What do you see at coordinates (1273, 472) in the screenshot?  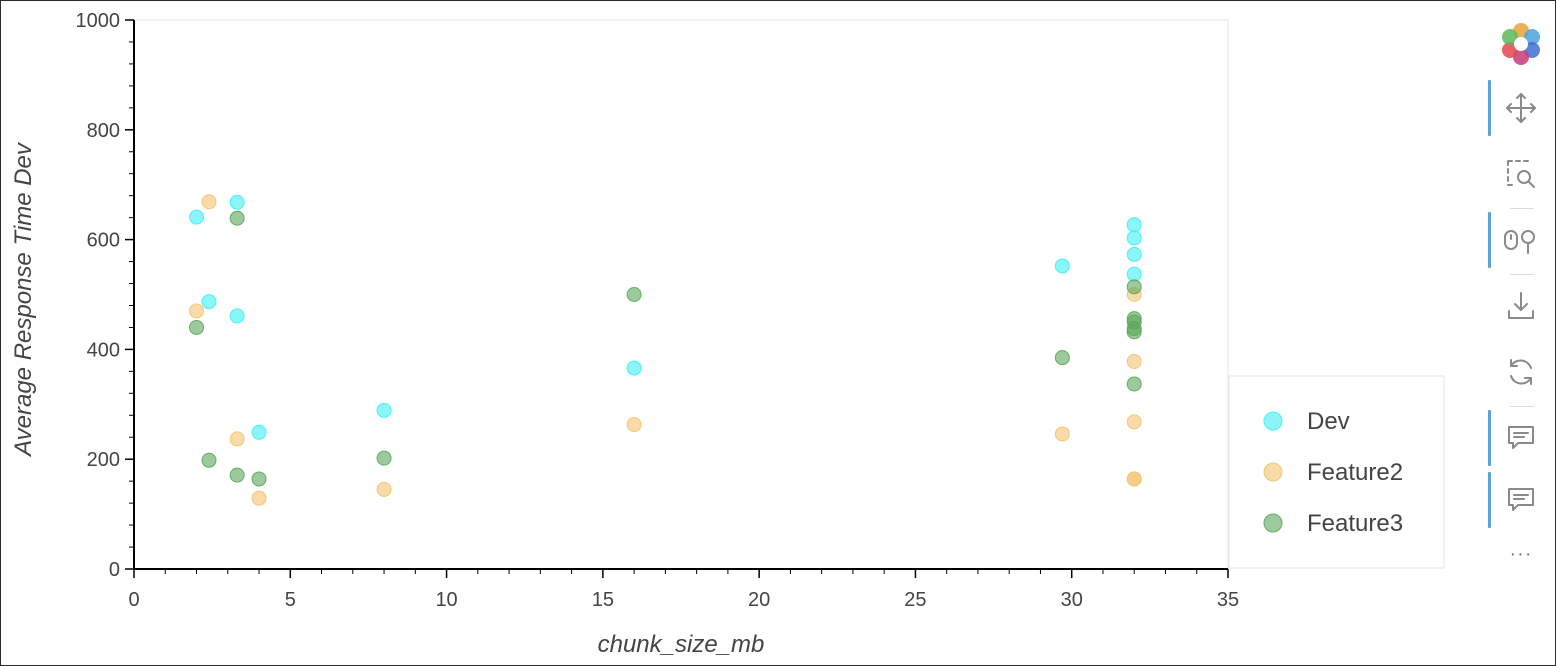 I see `legend-swatch-feature2` at bounding box center [1273, 472].